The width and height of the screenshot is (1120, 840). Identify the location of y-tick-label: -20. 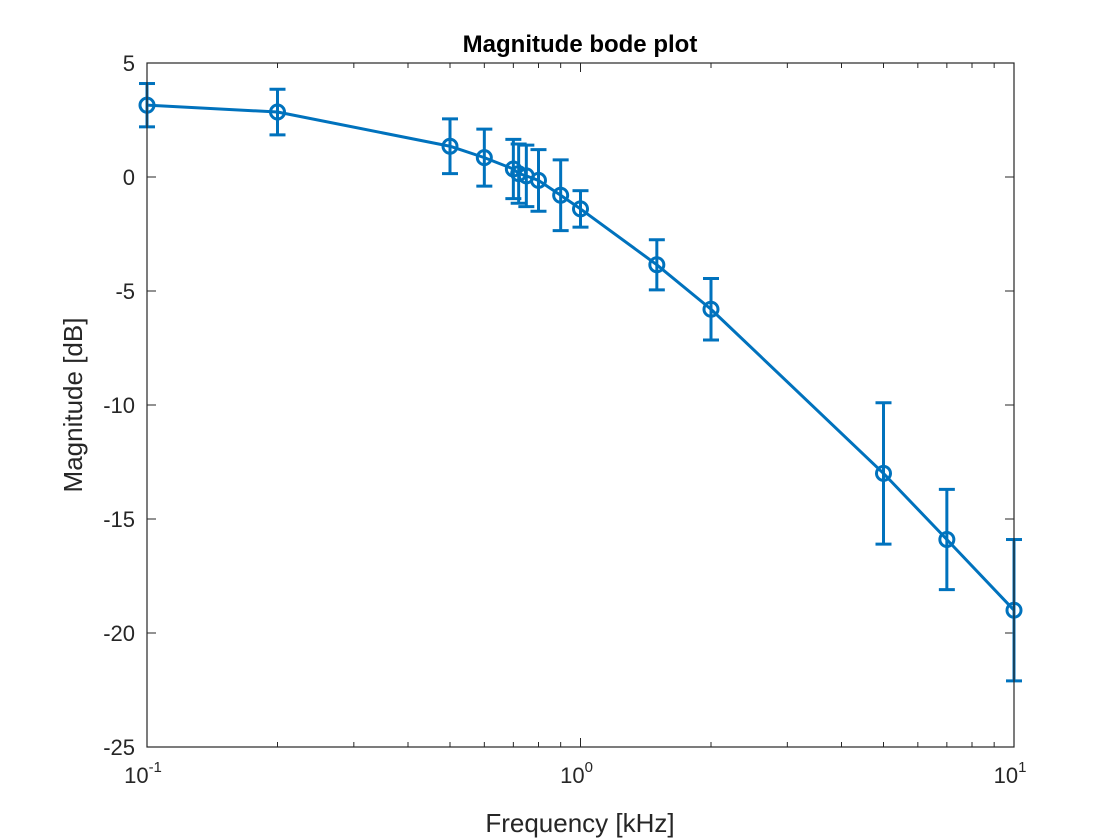
(119, 633).